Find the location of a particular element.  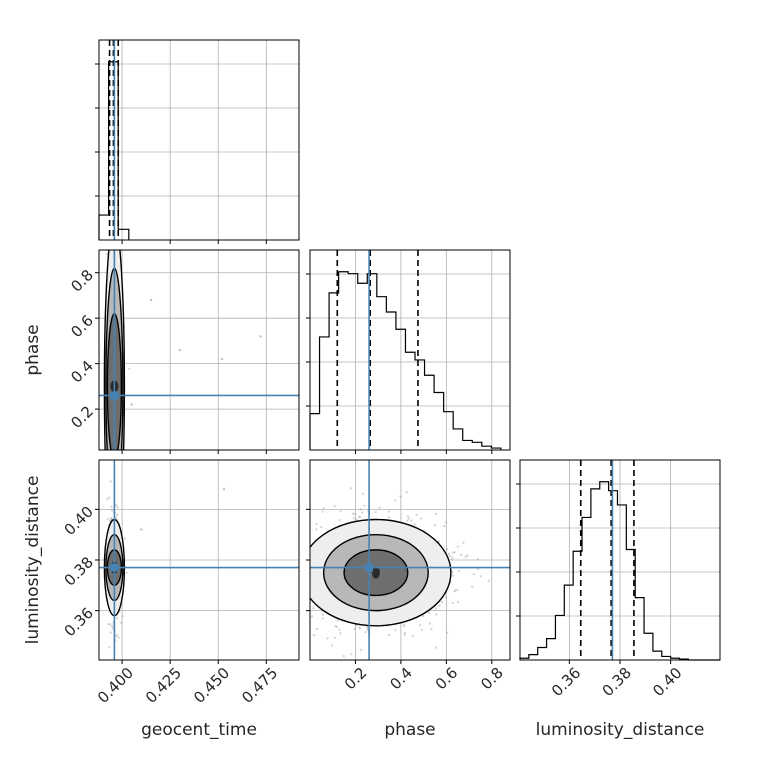

x-tick-label-geocent-time: 0.425 is located at coordinates (163, 685).